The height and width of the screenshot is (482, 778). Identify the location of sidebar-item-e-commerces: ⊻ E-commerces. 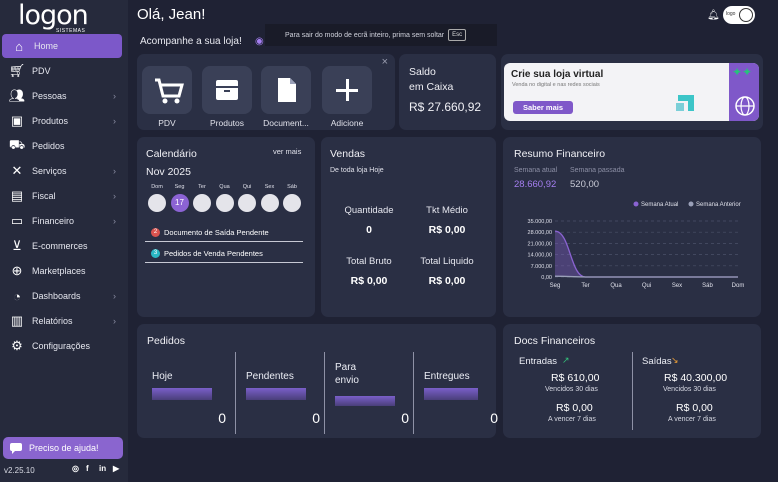
(64, 246).